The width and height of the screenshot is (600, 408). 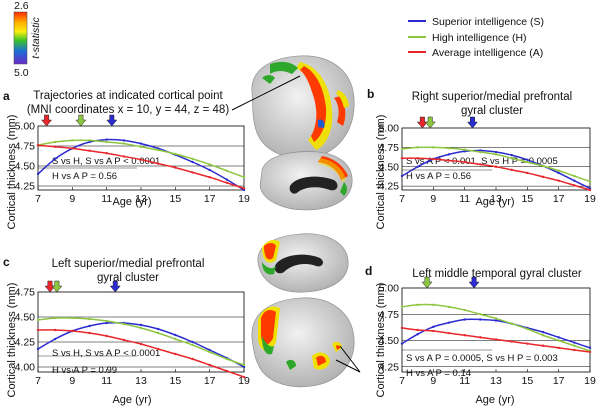 What do you see at coordinates (433, 381) in the screenshot?
I see `panel-d-xtick-label: 9` at bounding box center [433, 381].